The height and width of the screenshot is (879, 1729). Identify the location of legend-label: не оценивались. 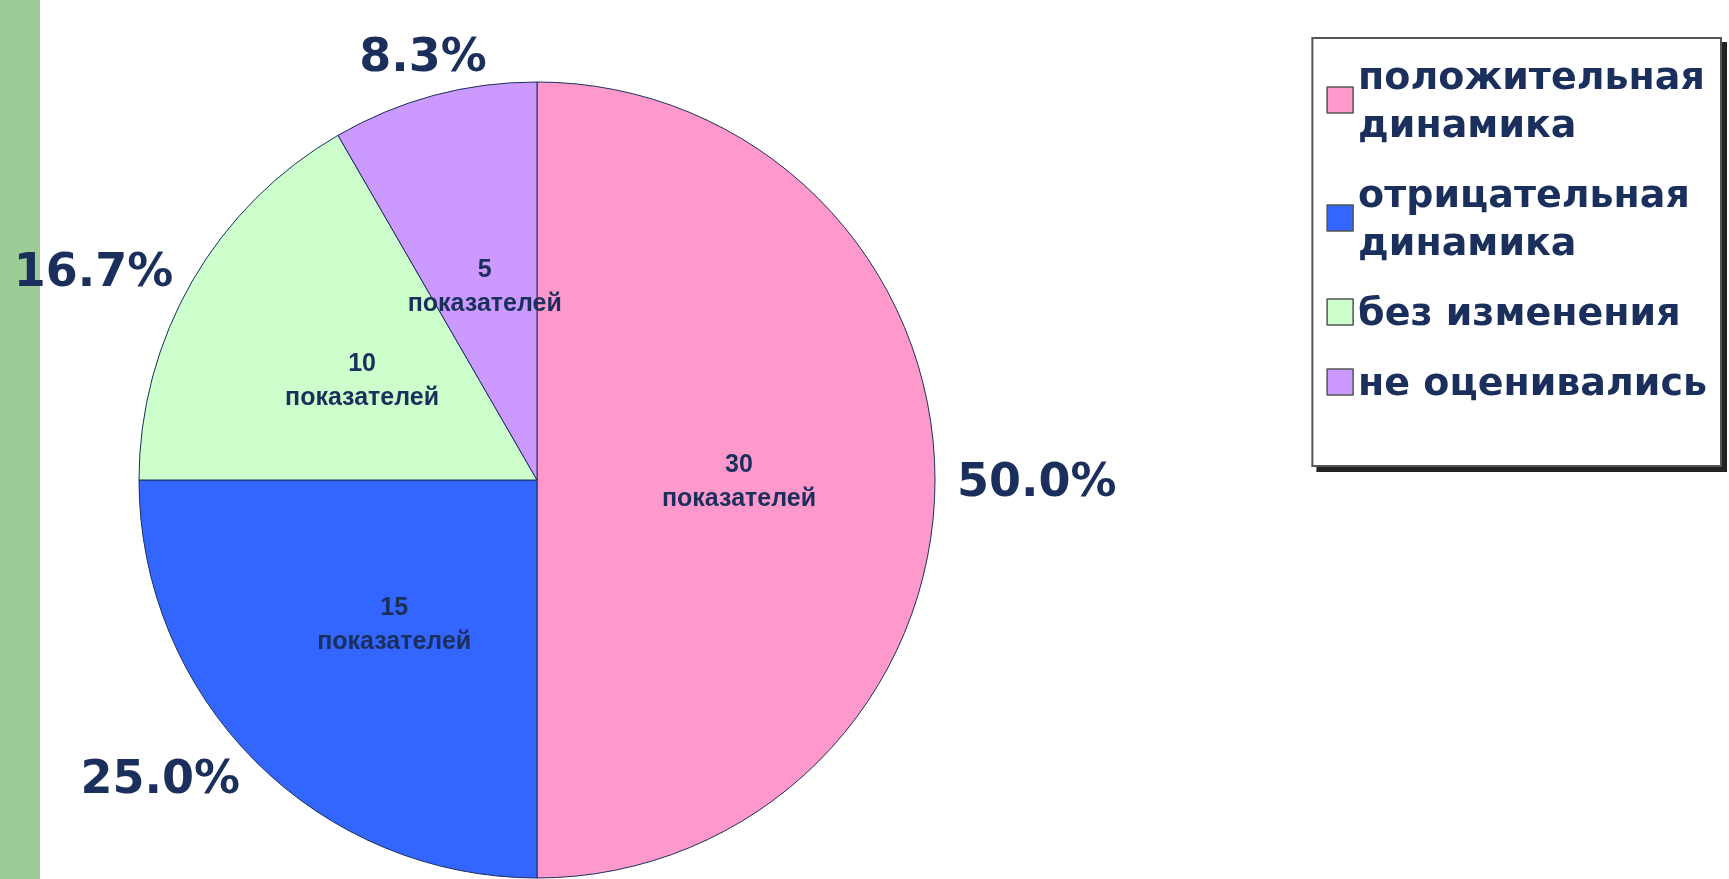
(1533, 382).